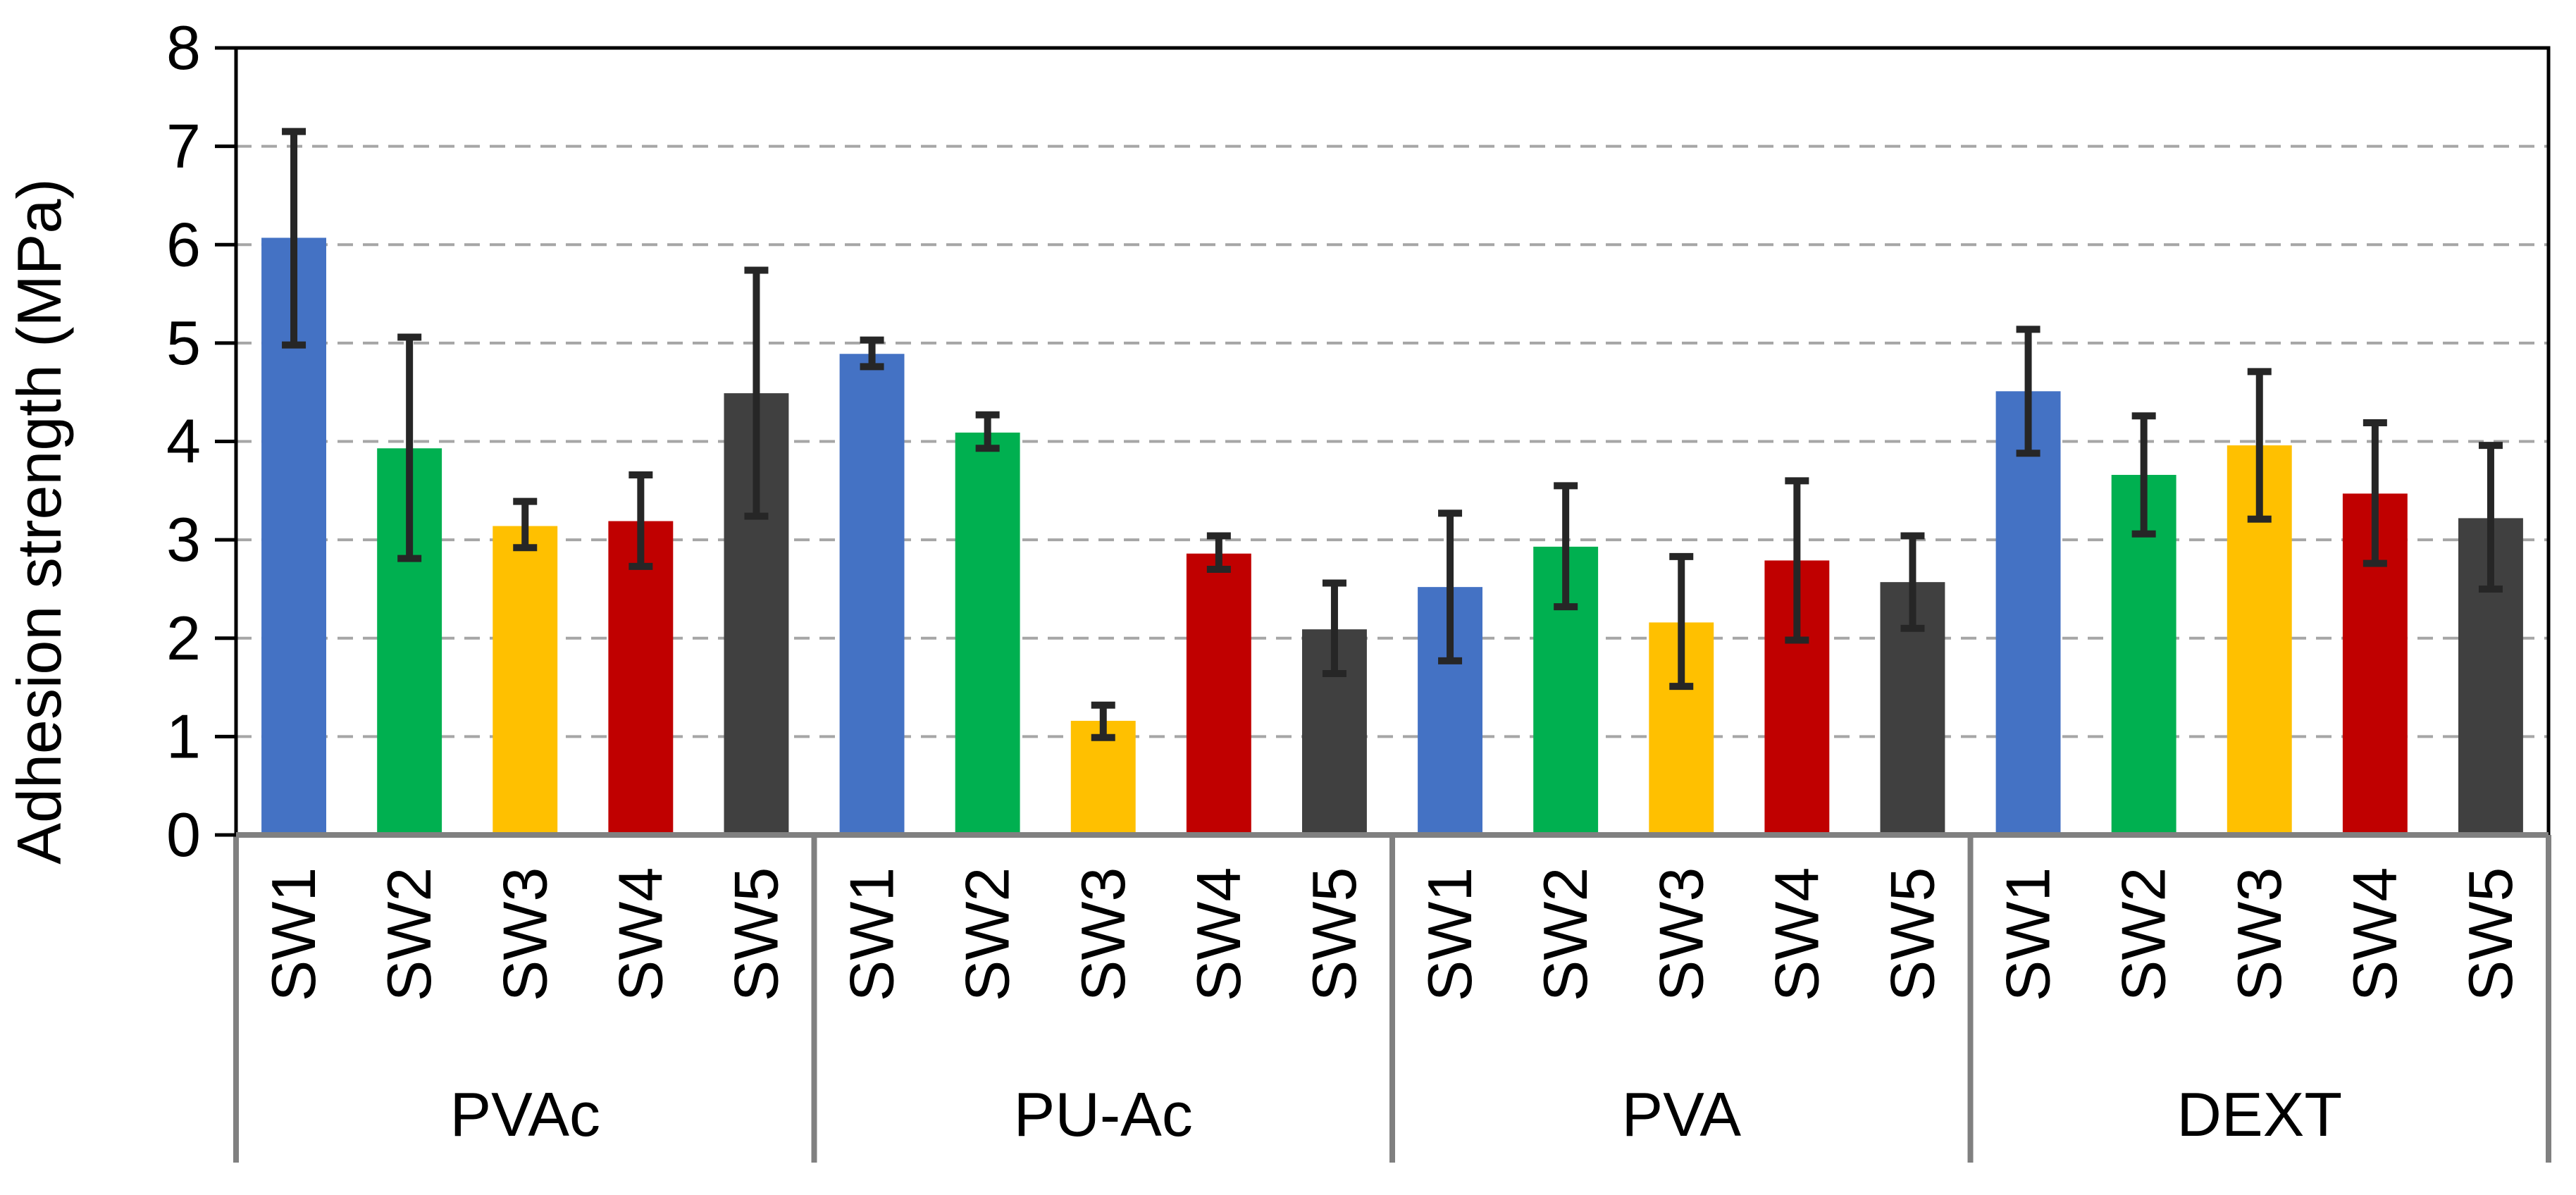 The height and width of the screenshot is (1195, 2576). Describe the element at coordinates (987, 633) in the screenshot. I see `bar-pu-ac-sw2` at that location.